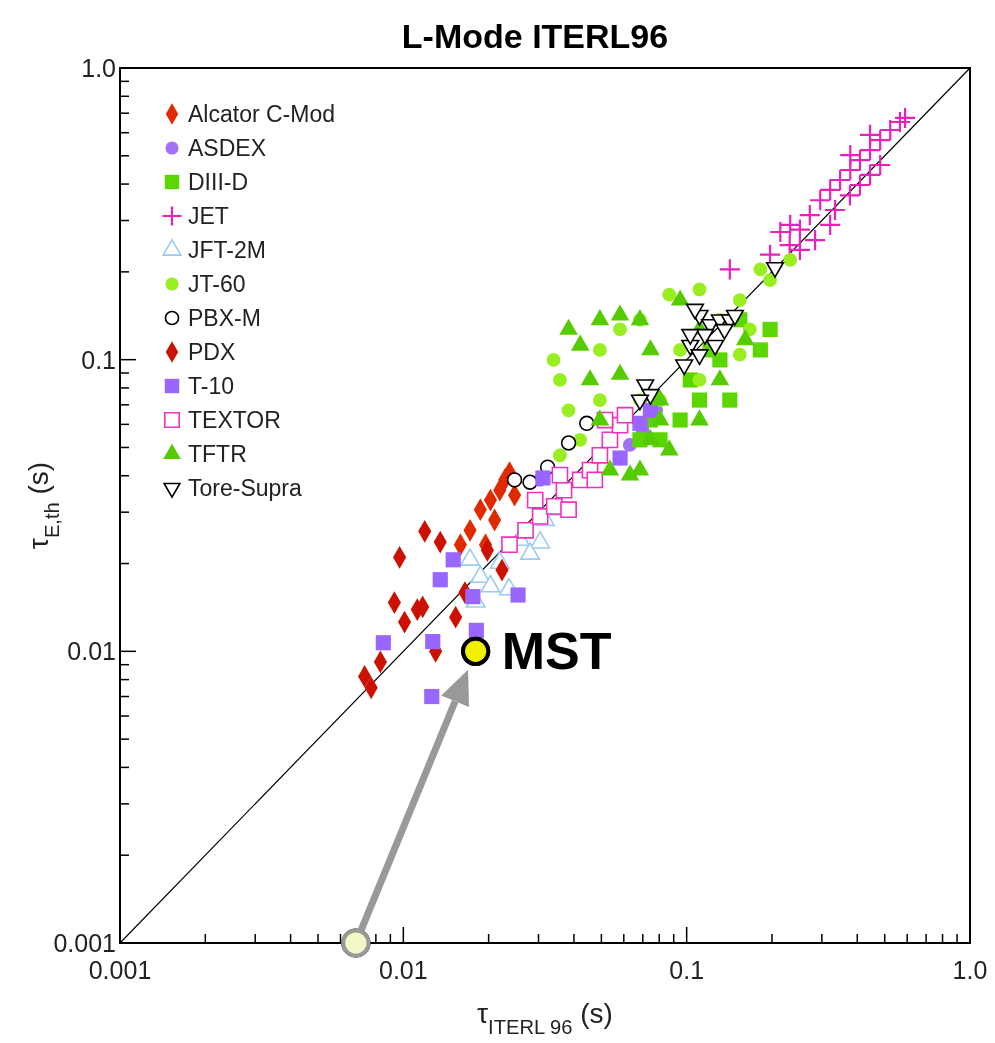 This screenshot has width=995, height=1043. I want to click on x-tick-label: 0.1, so click(687, 970).